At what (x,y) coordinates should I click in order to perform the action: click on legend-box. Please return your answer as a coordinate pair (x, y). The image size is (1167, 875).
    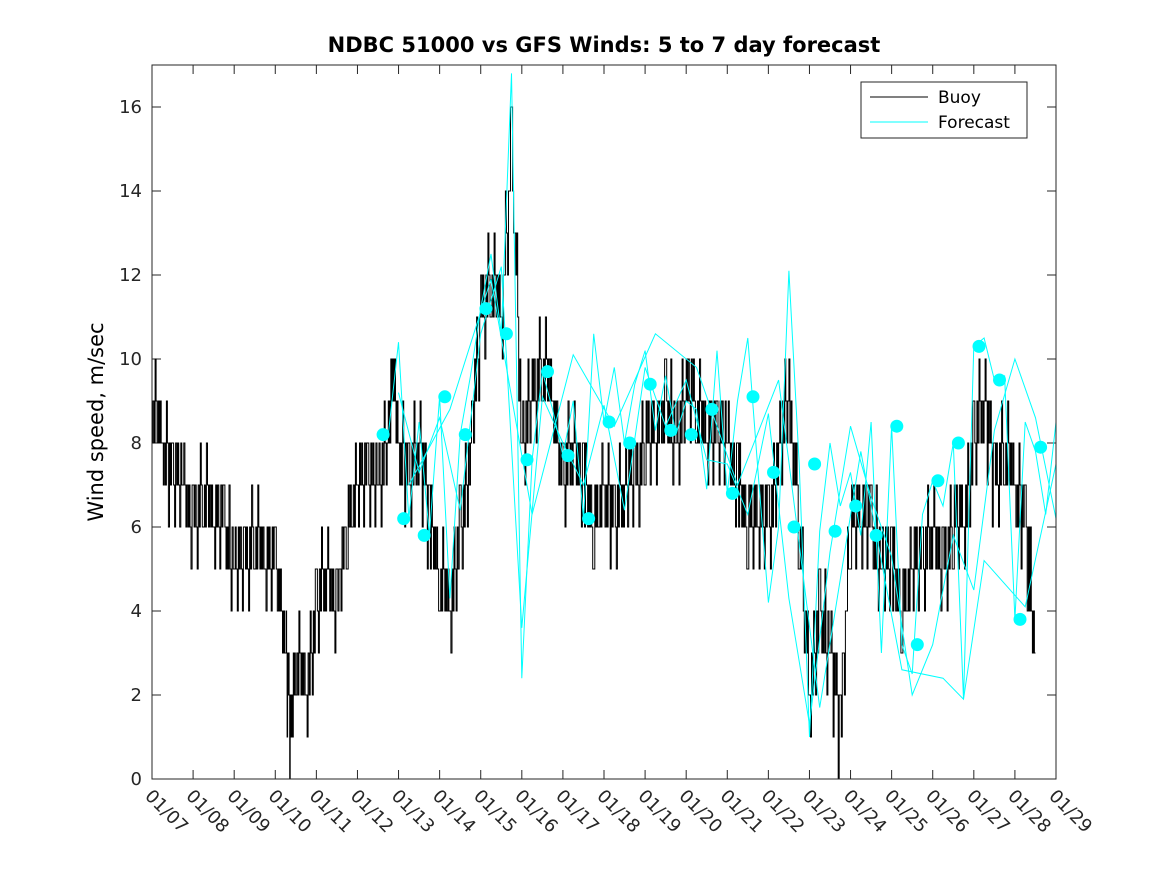
    Looking at the image, I should click on (944, 110).